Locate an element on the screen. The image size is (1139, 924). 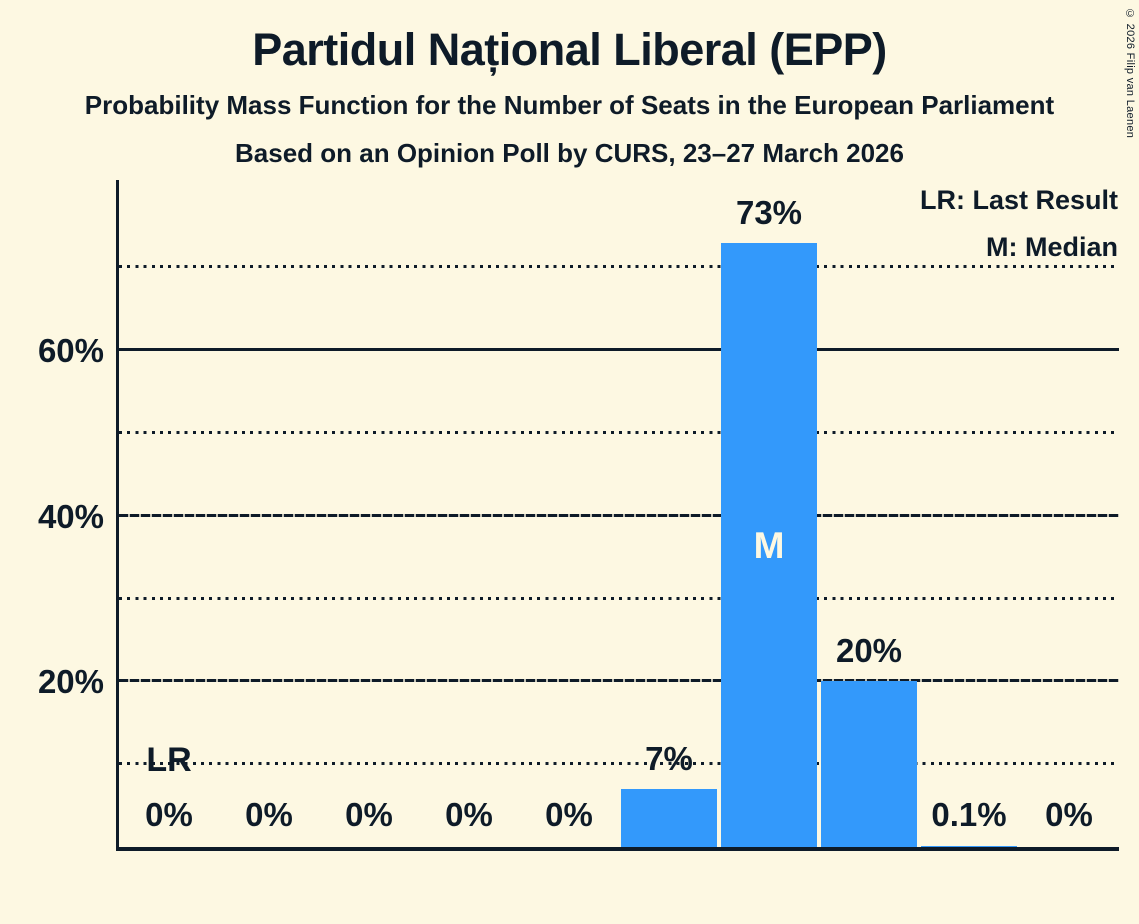
last-result-marker: LR is located at coordinates (169, 760).